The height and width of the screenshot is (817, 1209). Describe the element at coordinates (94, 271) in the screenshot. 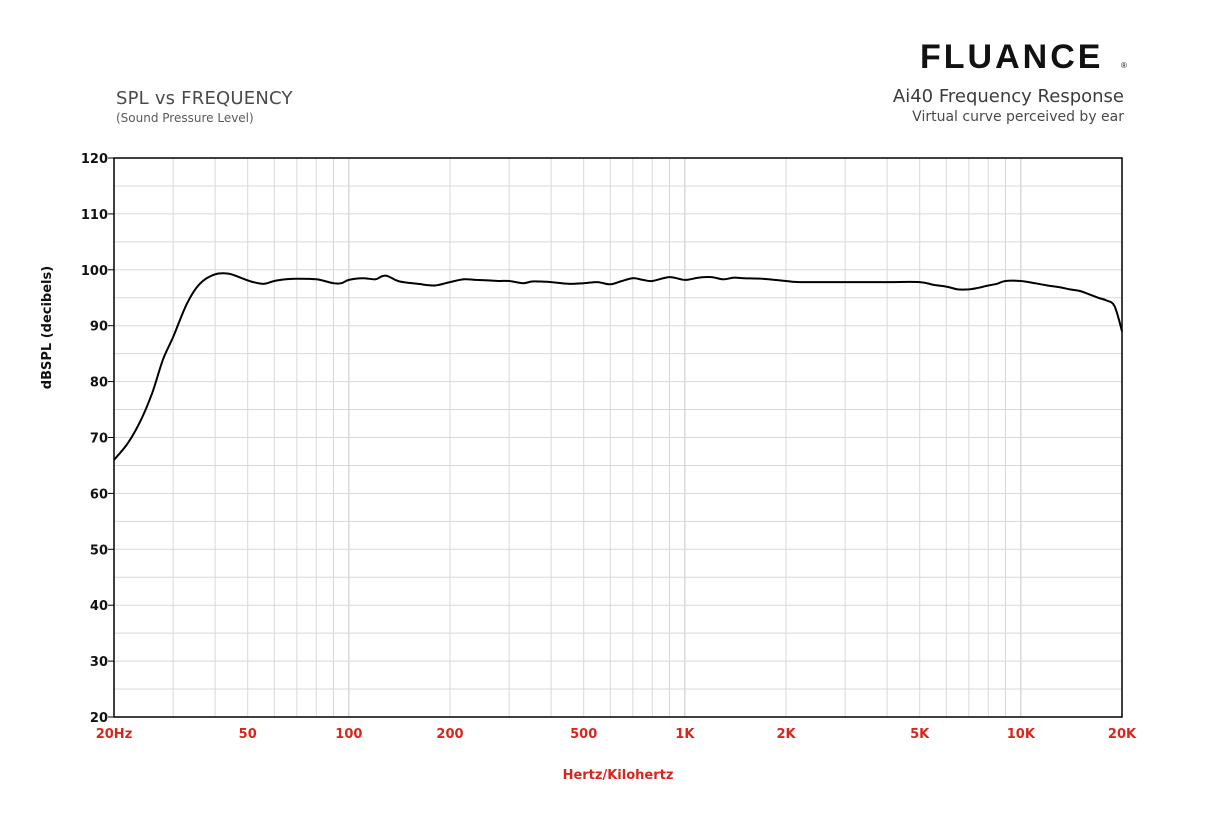

I see `y-tick-label: 100` at that location.